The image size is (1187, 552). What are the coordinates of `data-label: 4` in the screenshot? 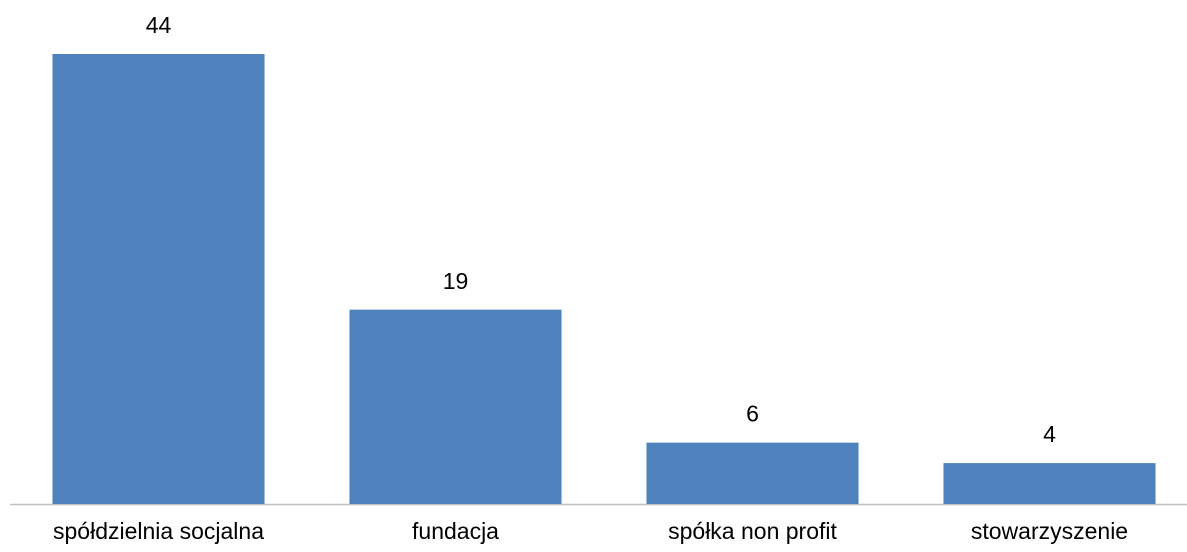 It's located at (1049, 434).